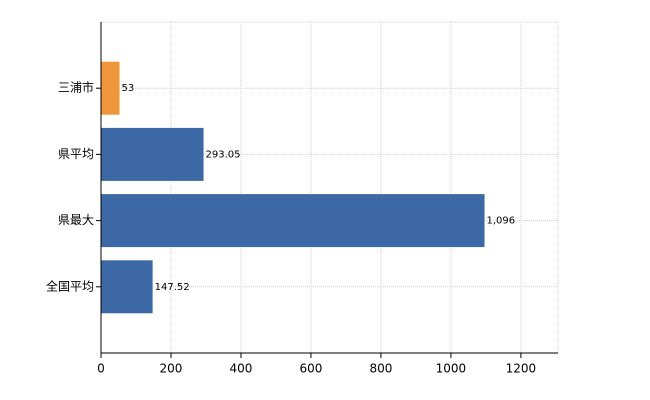 The height and width of the screenshot is (400, 650). I want to click on x-tick-label: 1200, so click(521, 369).